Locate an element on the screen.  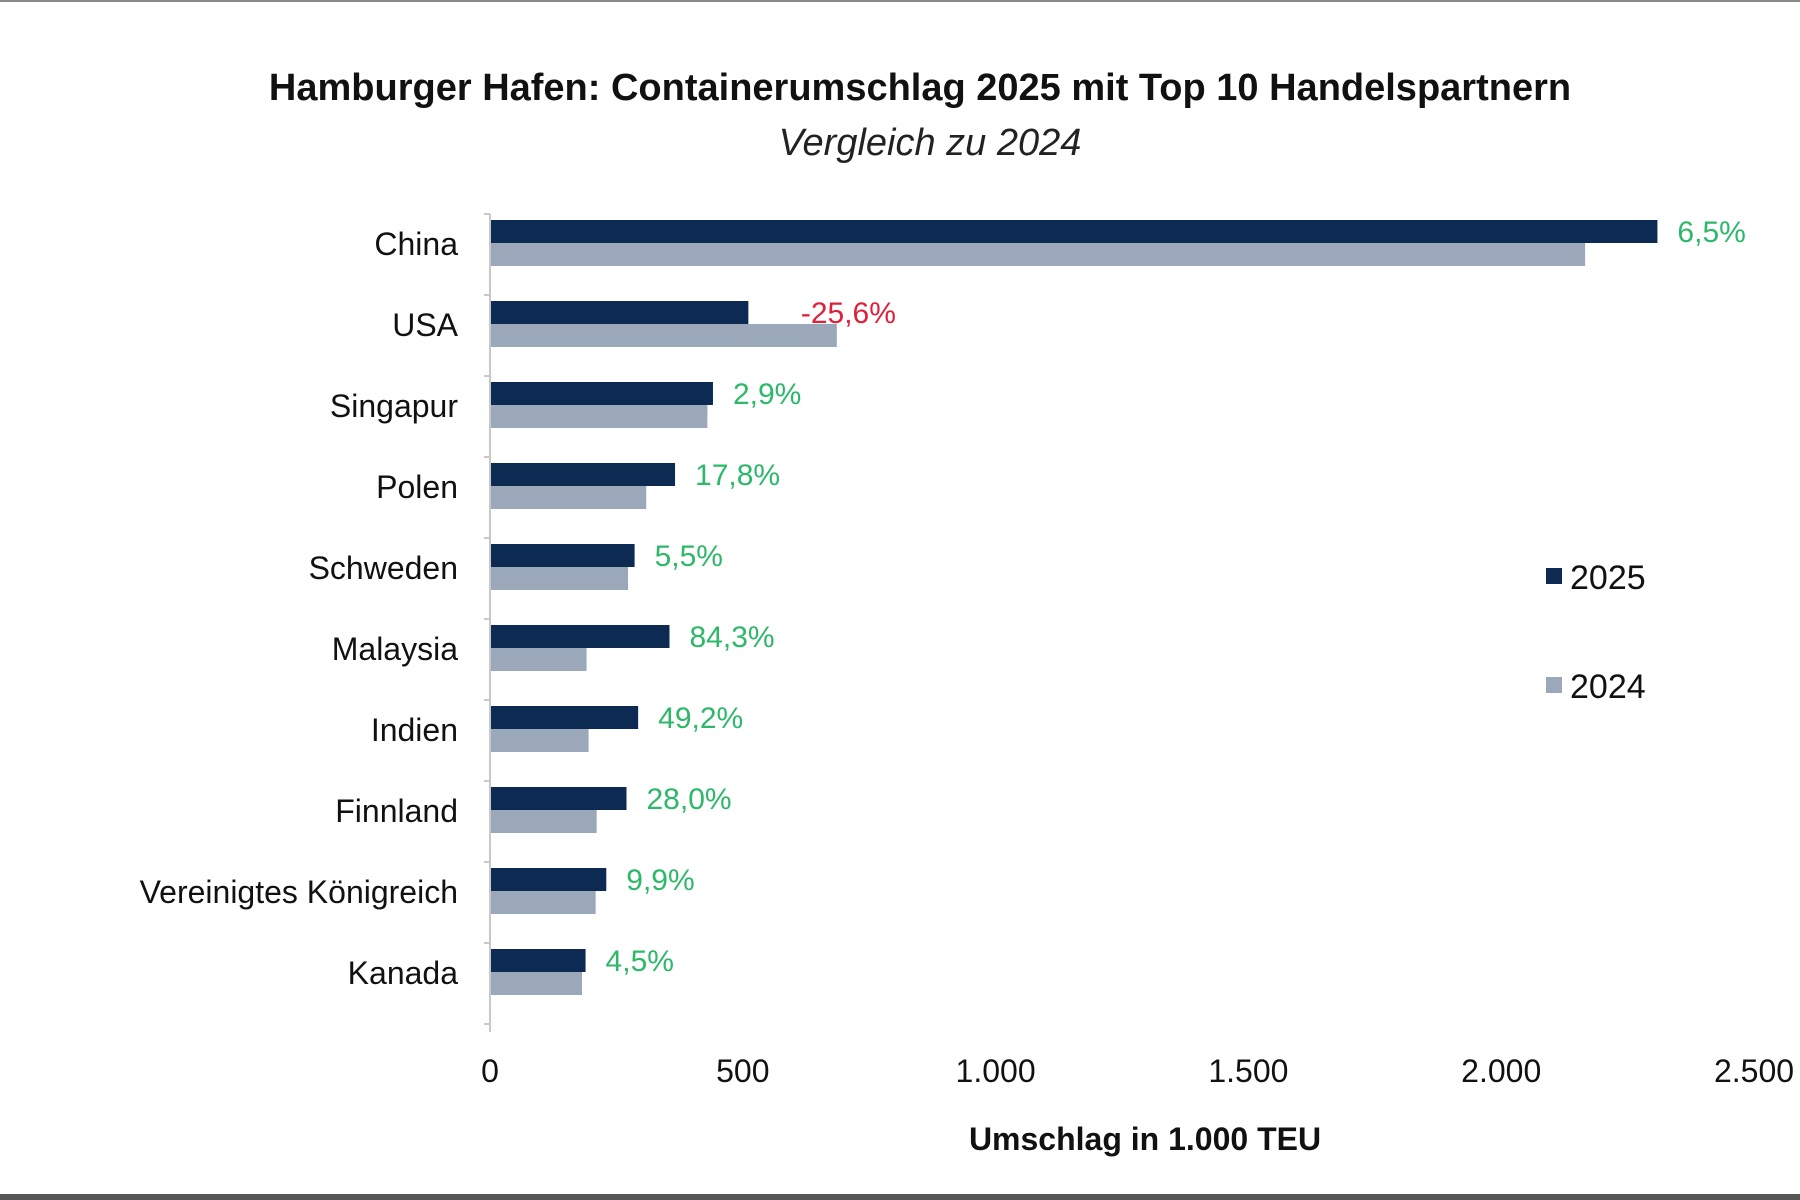
change-label: 84,3% is located at coordinates (731, 637).